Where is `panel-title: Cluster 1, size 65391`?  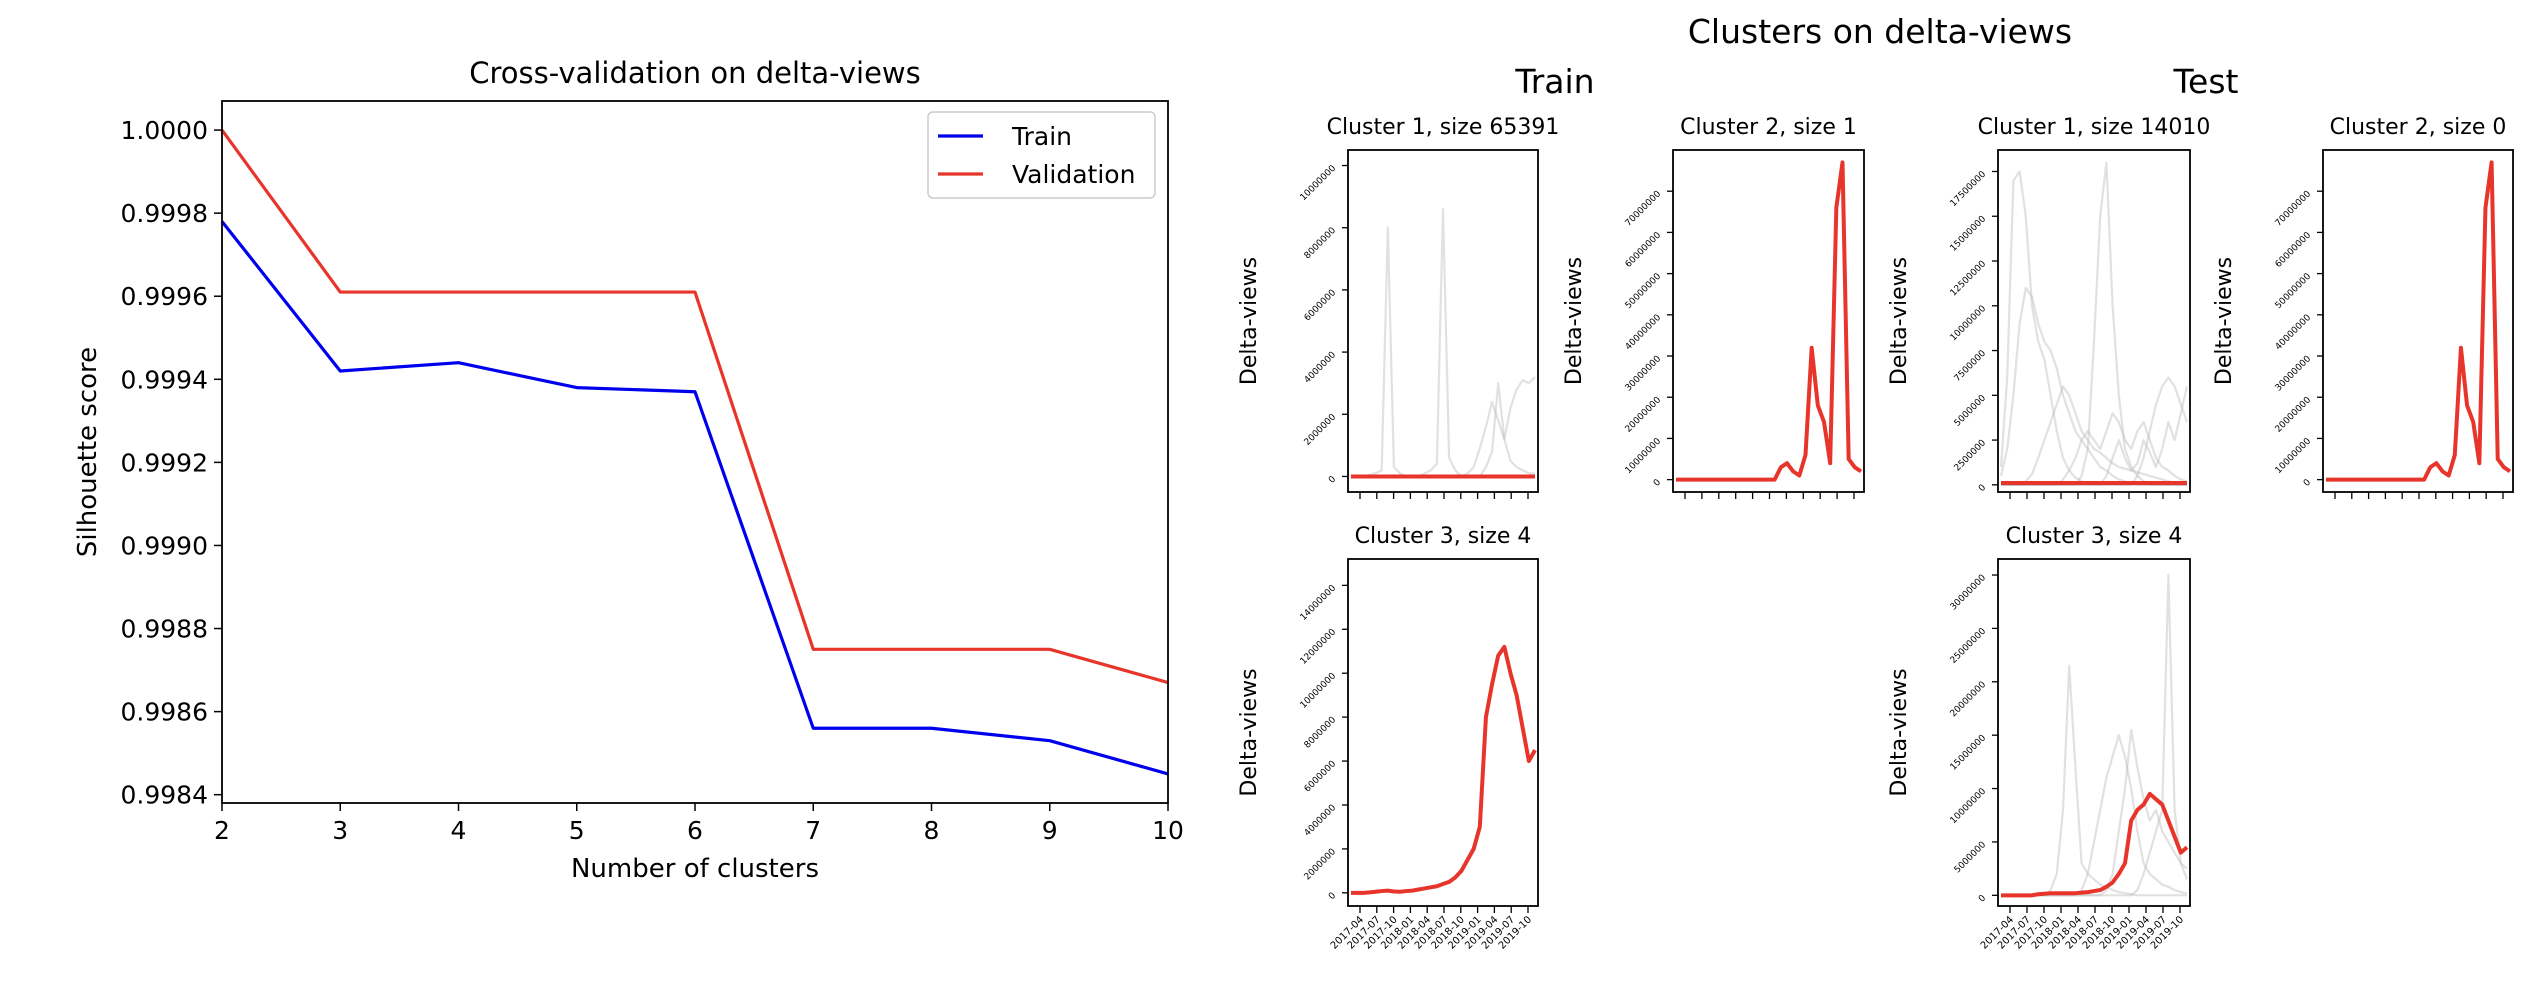 panel-title: Cluster 1, size 65391 is located at coordinates (1443, 127).